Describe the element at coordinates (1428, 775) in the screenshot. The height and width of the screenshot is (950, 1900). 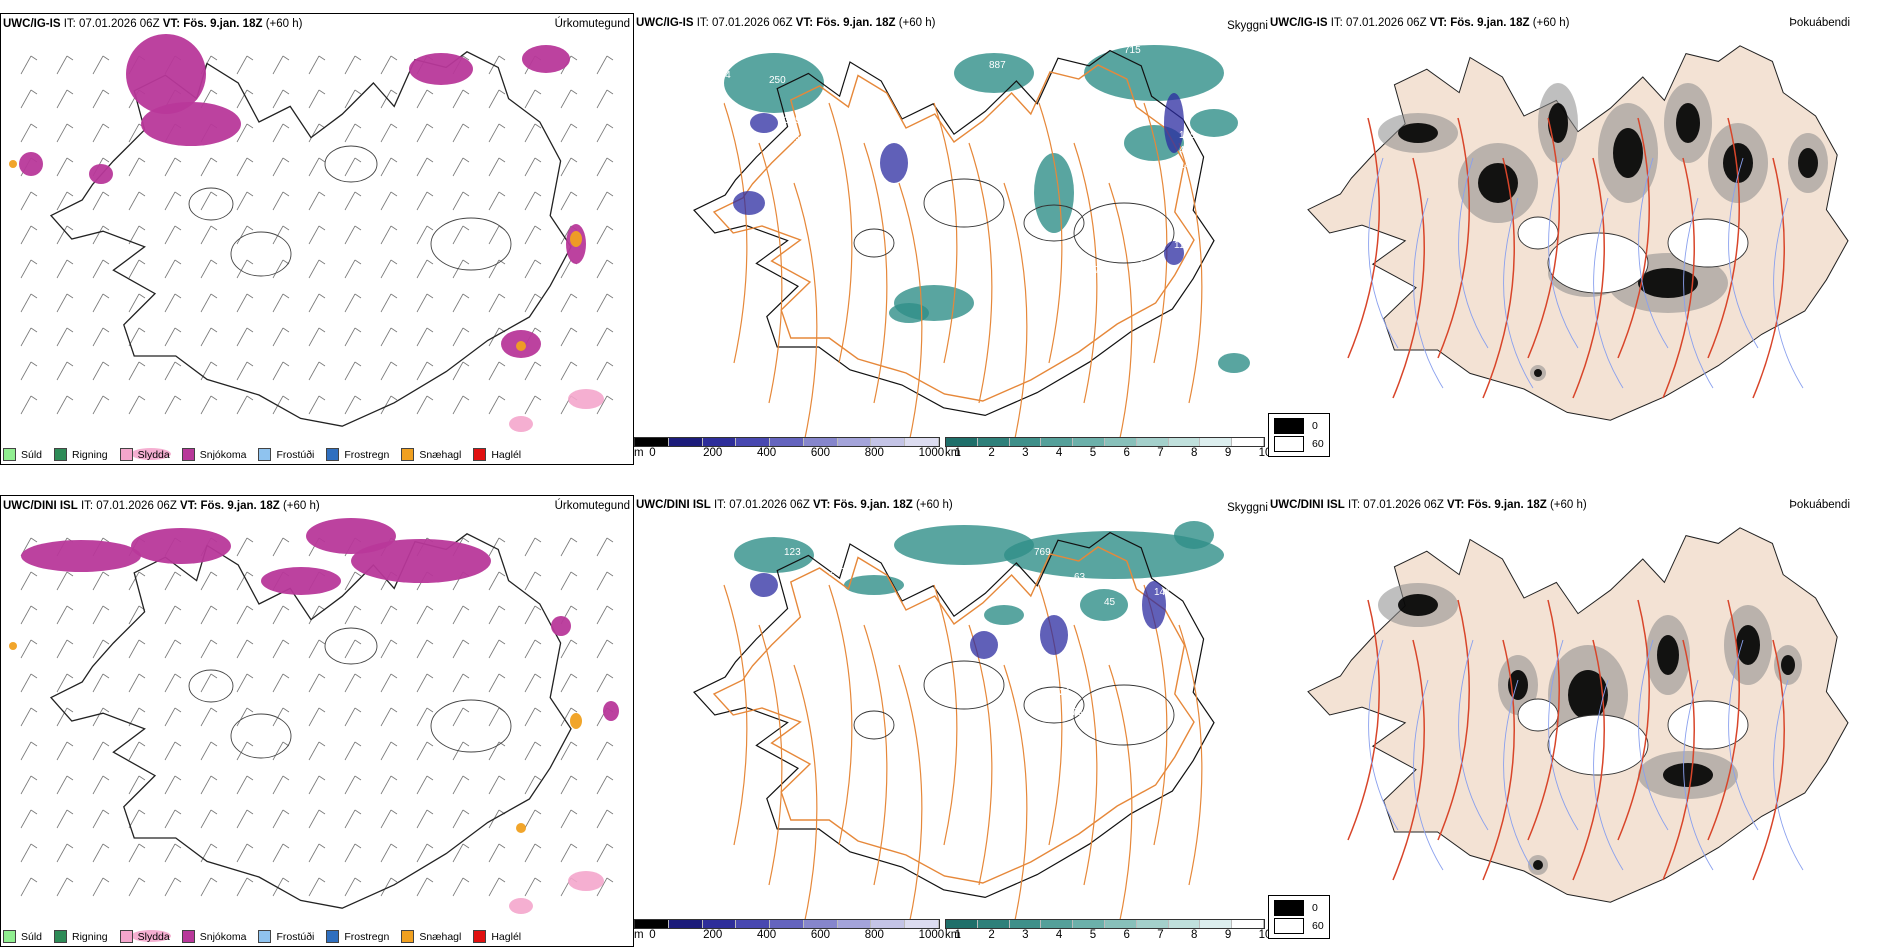
I see `river-line` at that location.